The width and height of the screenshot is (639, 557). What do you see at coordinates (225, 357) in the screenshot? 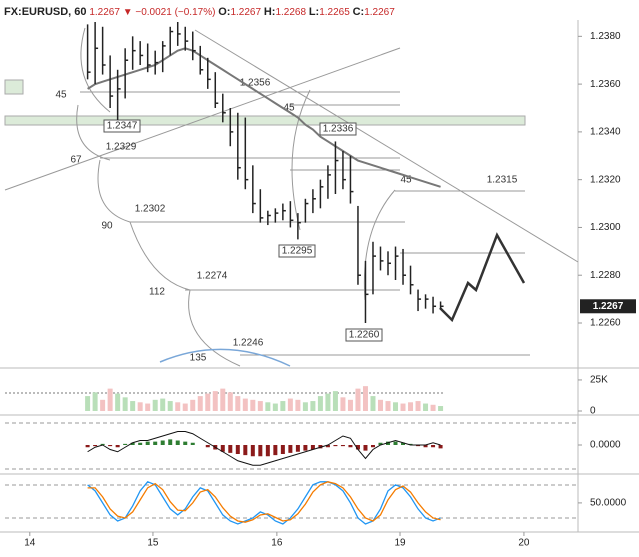
I see `arc` at bounding box center [225, 357].